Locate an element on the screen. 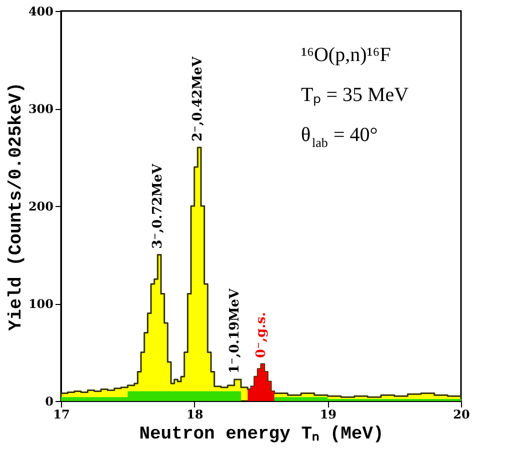 Image resolution: width=512 pixels, height=472 pixels. annotation: 0⁻,g.s. is located at coordinates (261, 335).